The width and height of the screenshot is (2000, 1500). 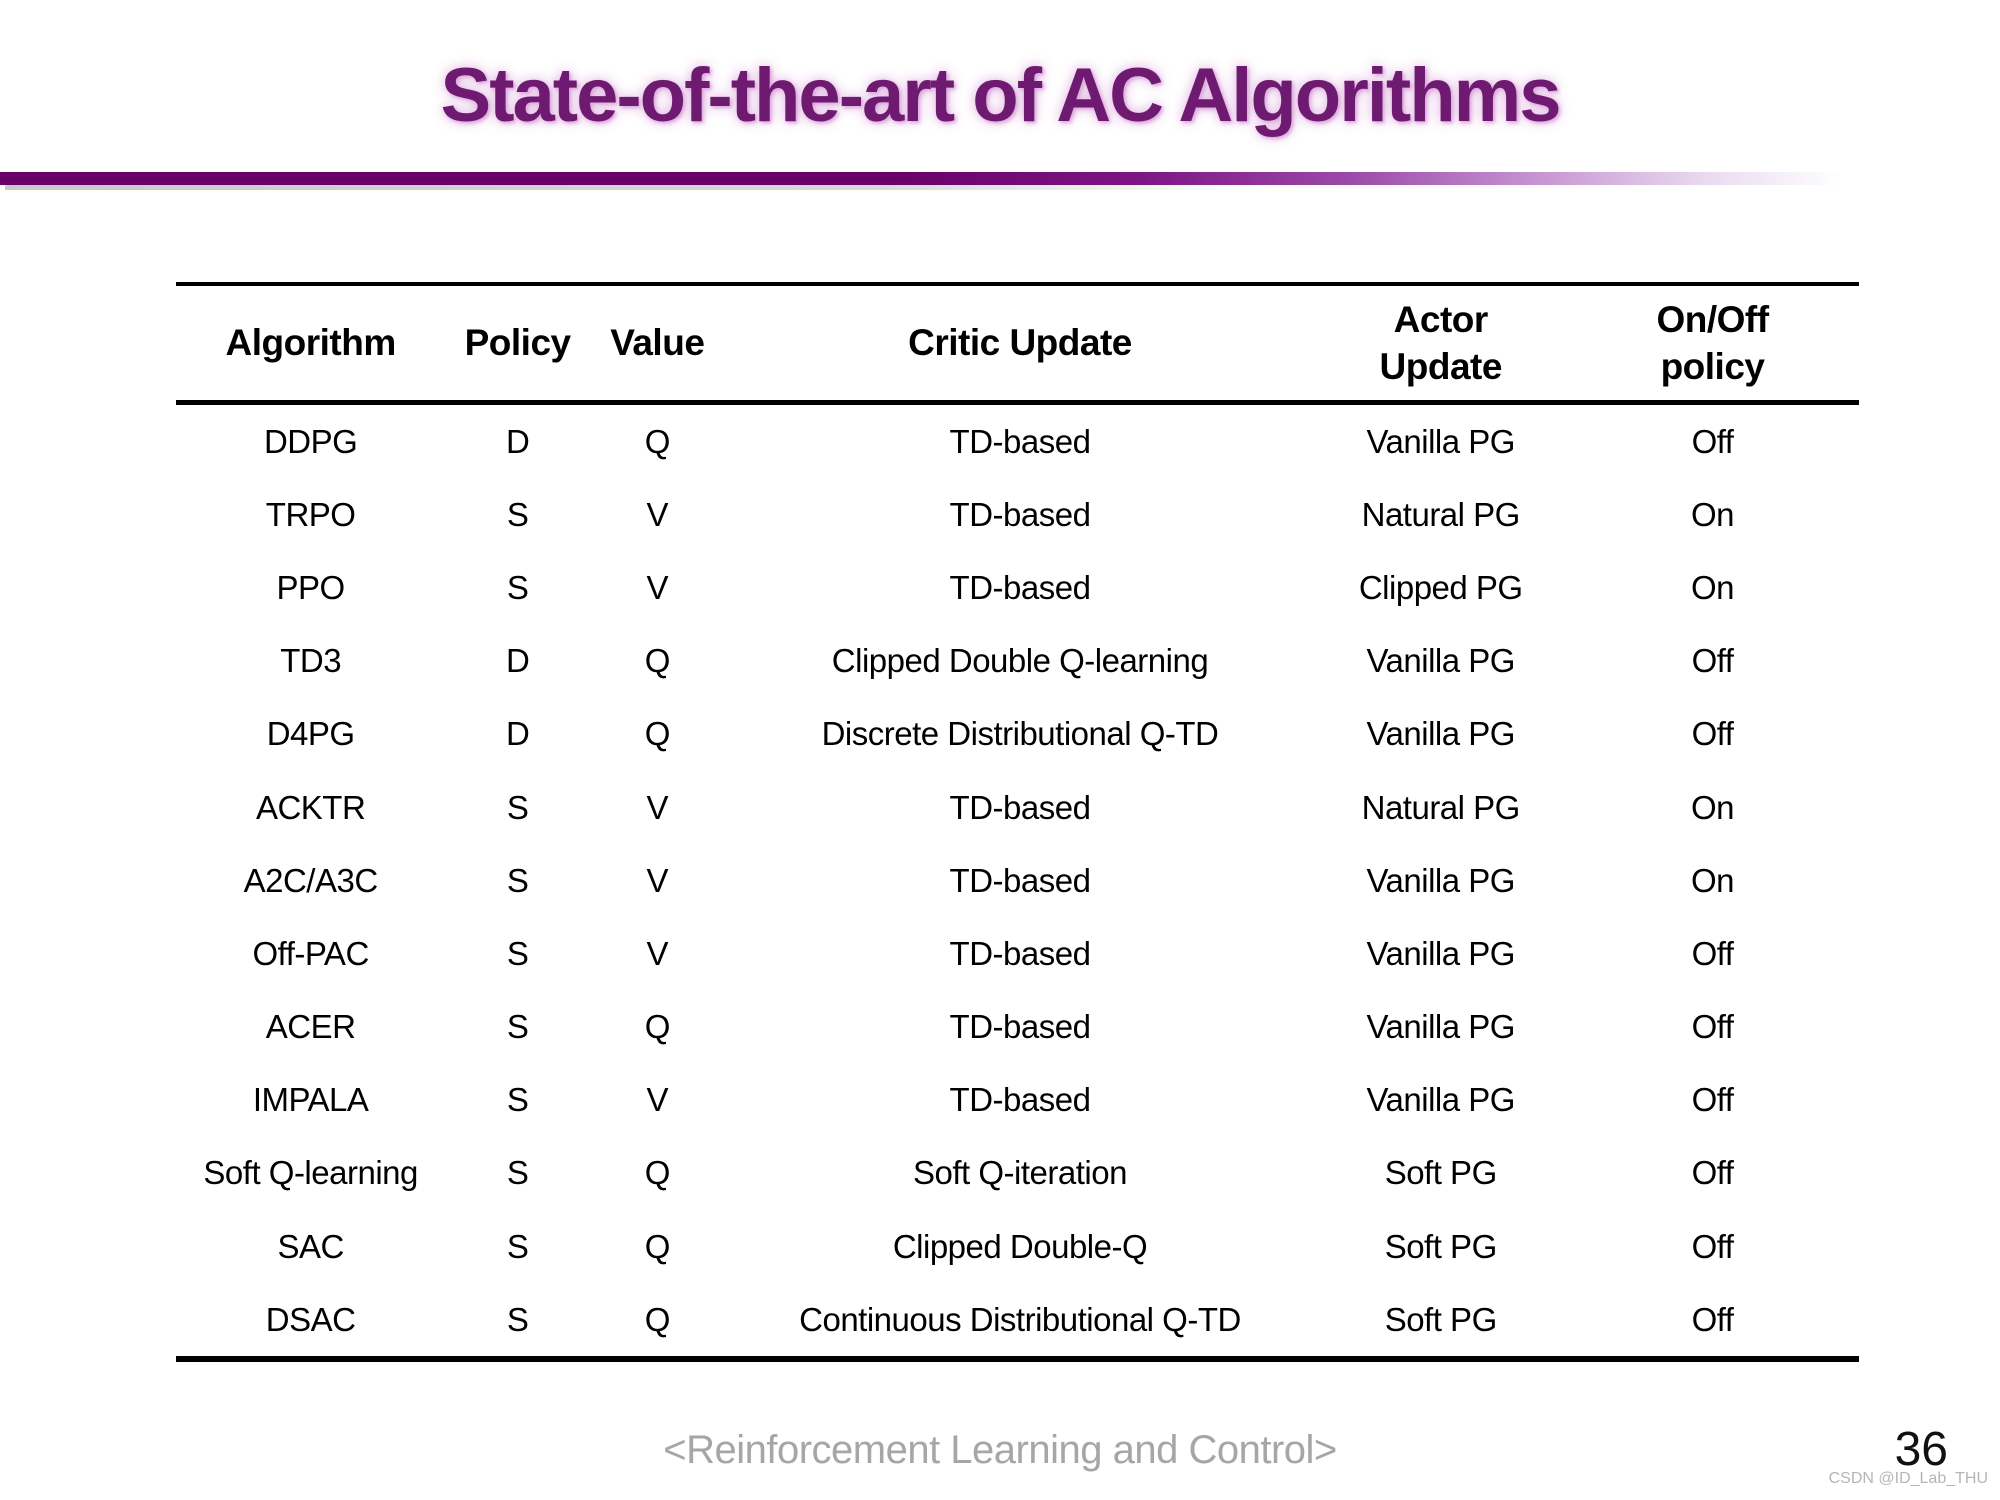 I want to click on table-cell: DSAC, so click(x=310, y=1319).